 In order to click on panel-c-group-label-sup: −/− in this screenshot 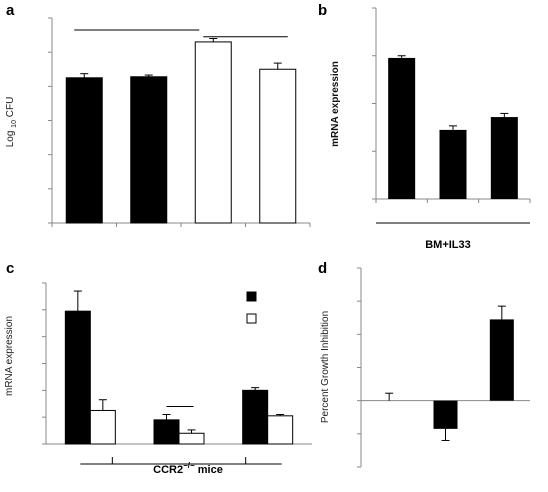, I will do `click(189, 465)`.